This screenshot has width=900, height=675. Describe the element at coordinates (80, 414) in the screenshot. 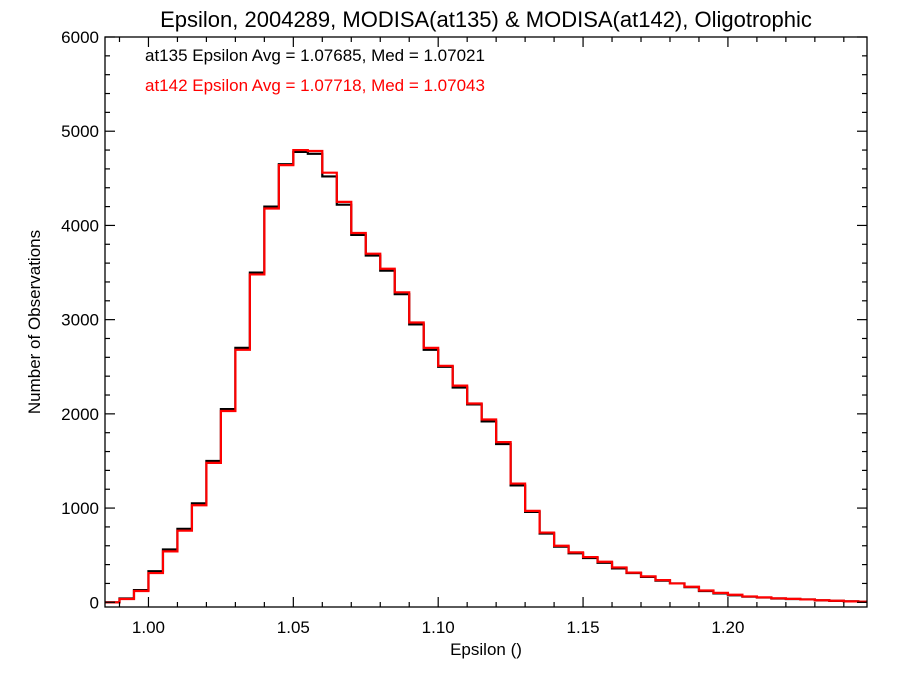

I see `y-tick-label: 2000` at that location.